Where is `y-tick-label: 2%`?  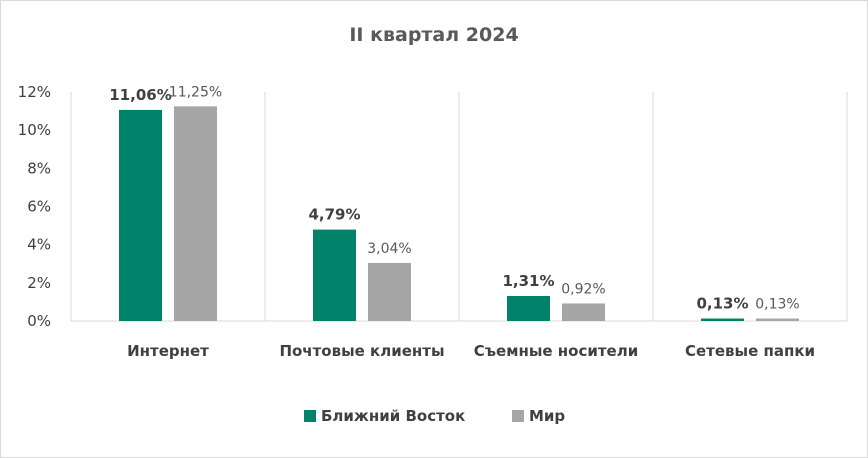
y-tick-label: 2% is located at coordinates (39, 283).